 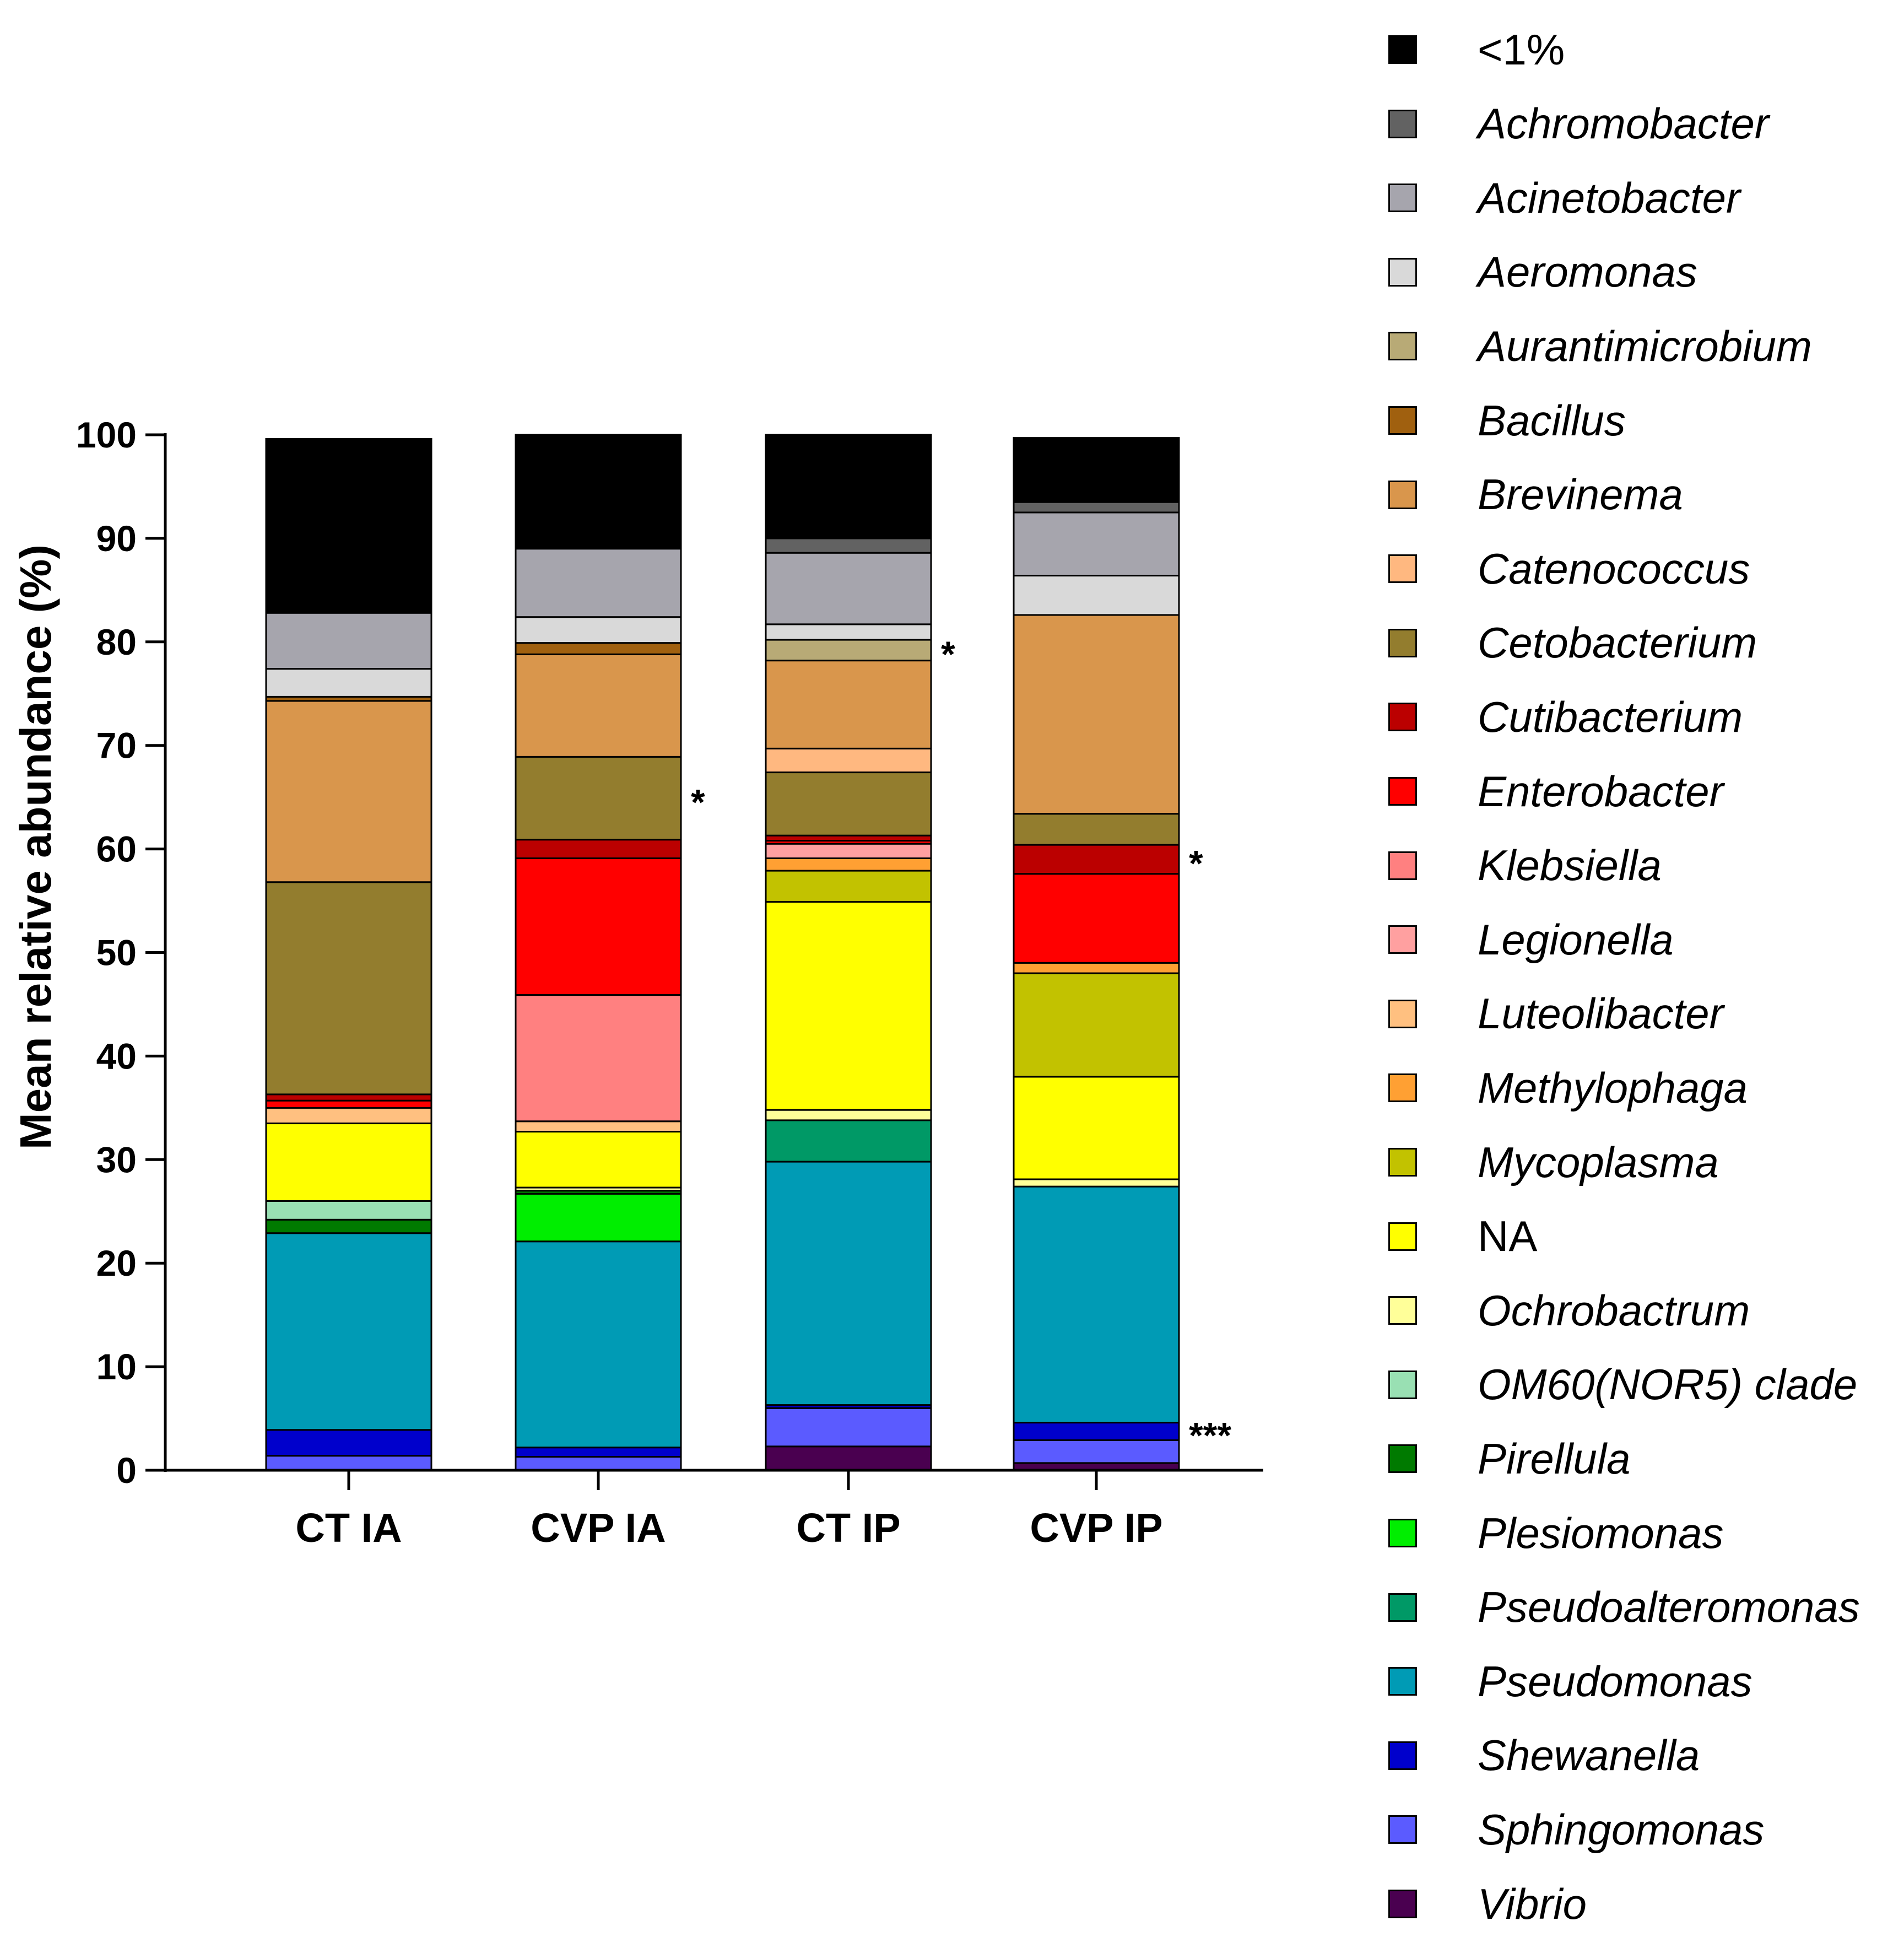 I want to click on legend-label: Achromobacter, so click(x=1623, y=123).